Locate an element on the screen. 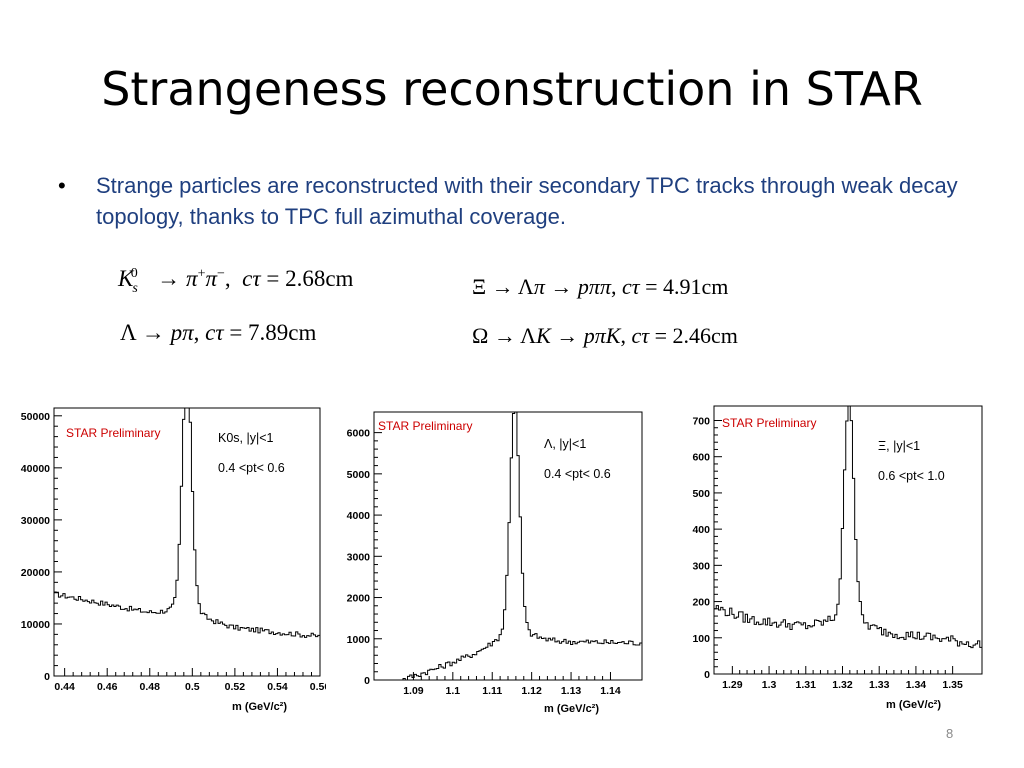 The image size is (1024, 768). y-tick-label: 200 is located at coordinates (701, 603).